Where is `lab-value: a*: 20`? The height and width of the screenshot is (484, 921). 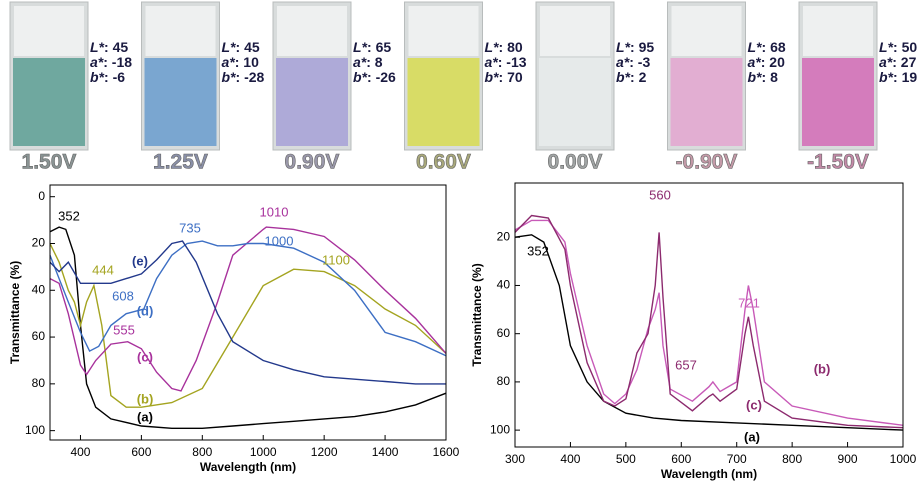
lab-value: a*: 20 is located at coordinates (767, 62).